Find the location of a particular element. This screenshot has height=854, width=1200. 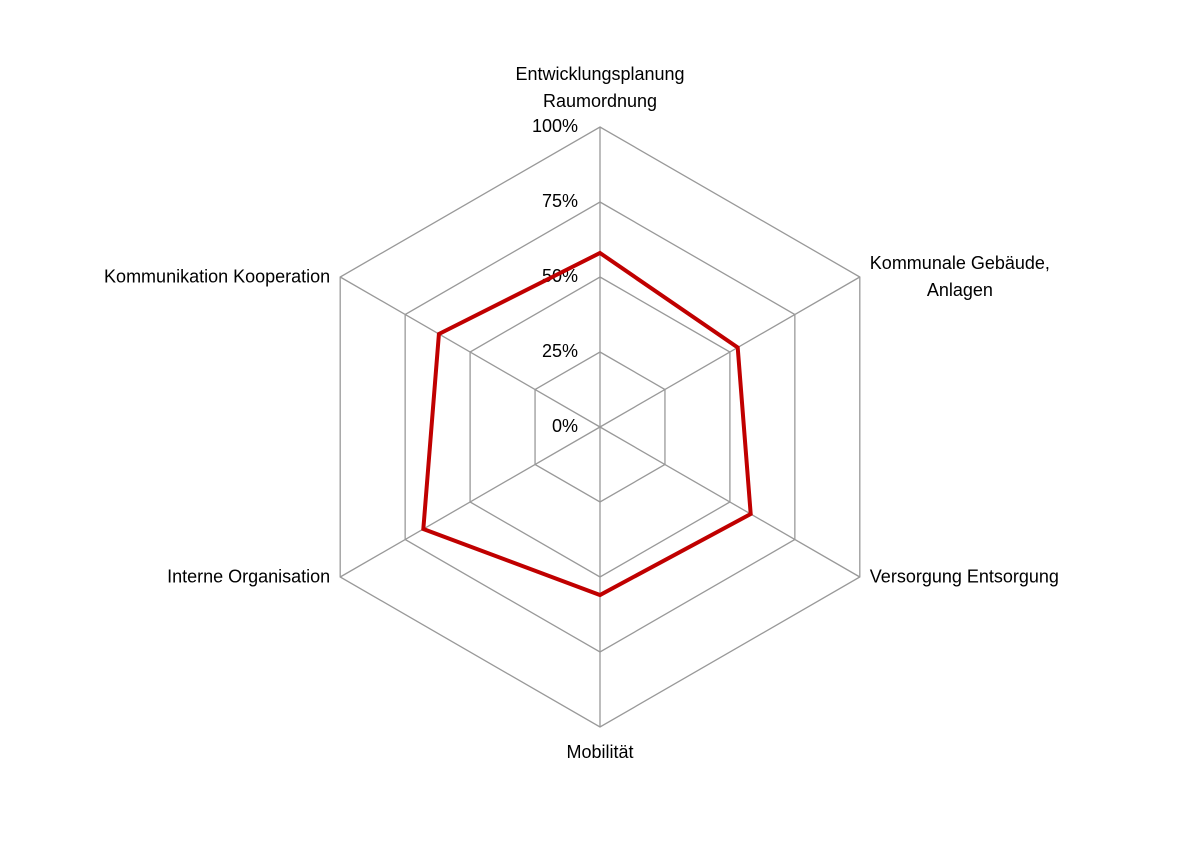

category-label: Kommunale Gebäude, Anlagen is located at coordinates (959, 276).